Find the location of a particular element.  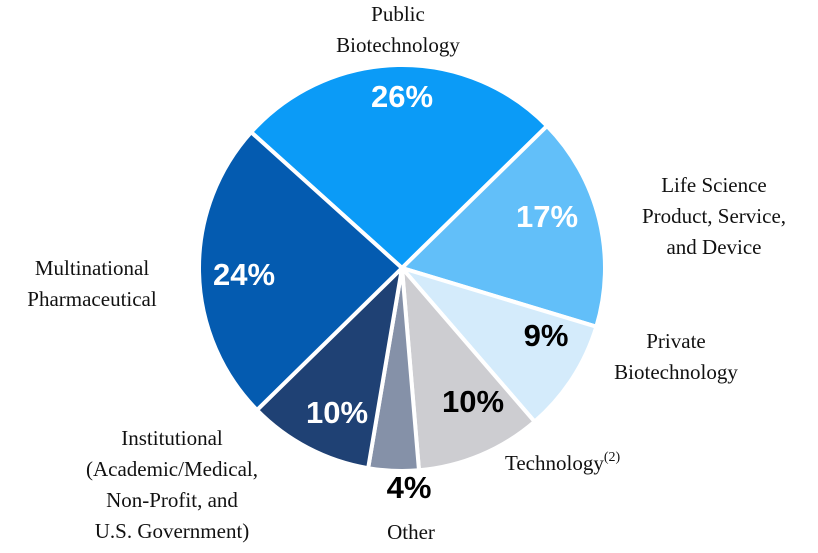

slice-category-label: Life Science Product, Service, and Device is located at coordinates (714, 216).